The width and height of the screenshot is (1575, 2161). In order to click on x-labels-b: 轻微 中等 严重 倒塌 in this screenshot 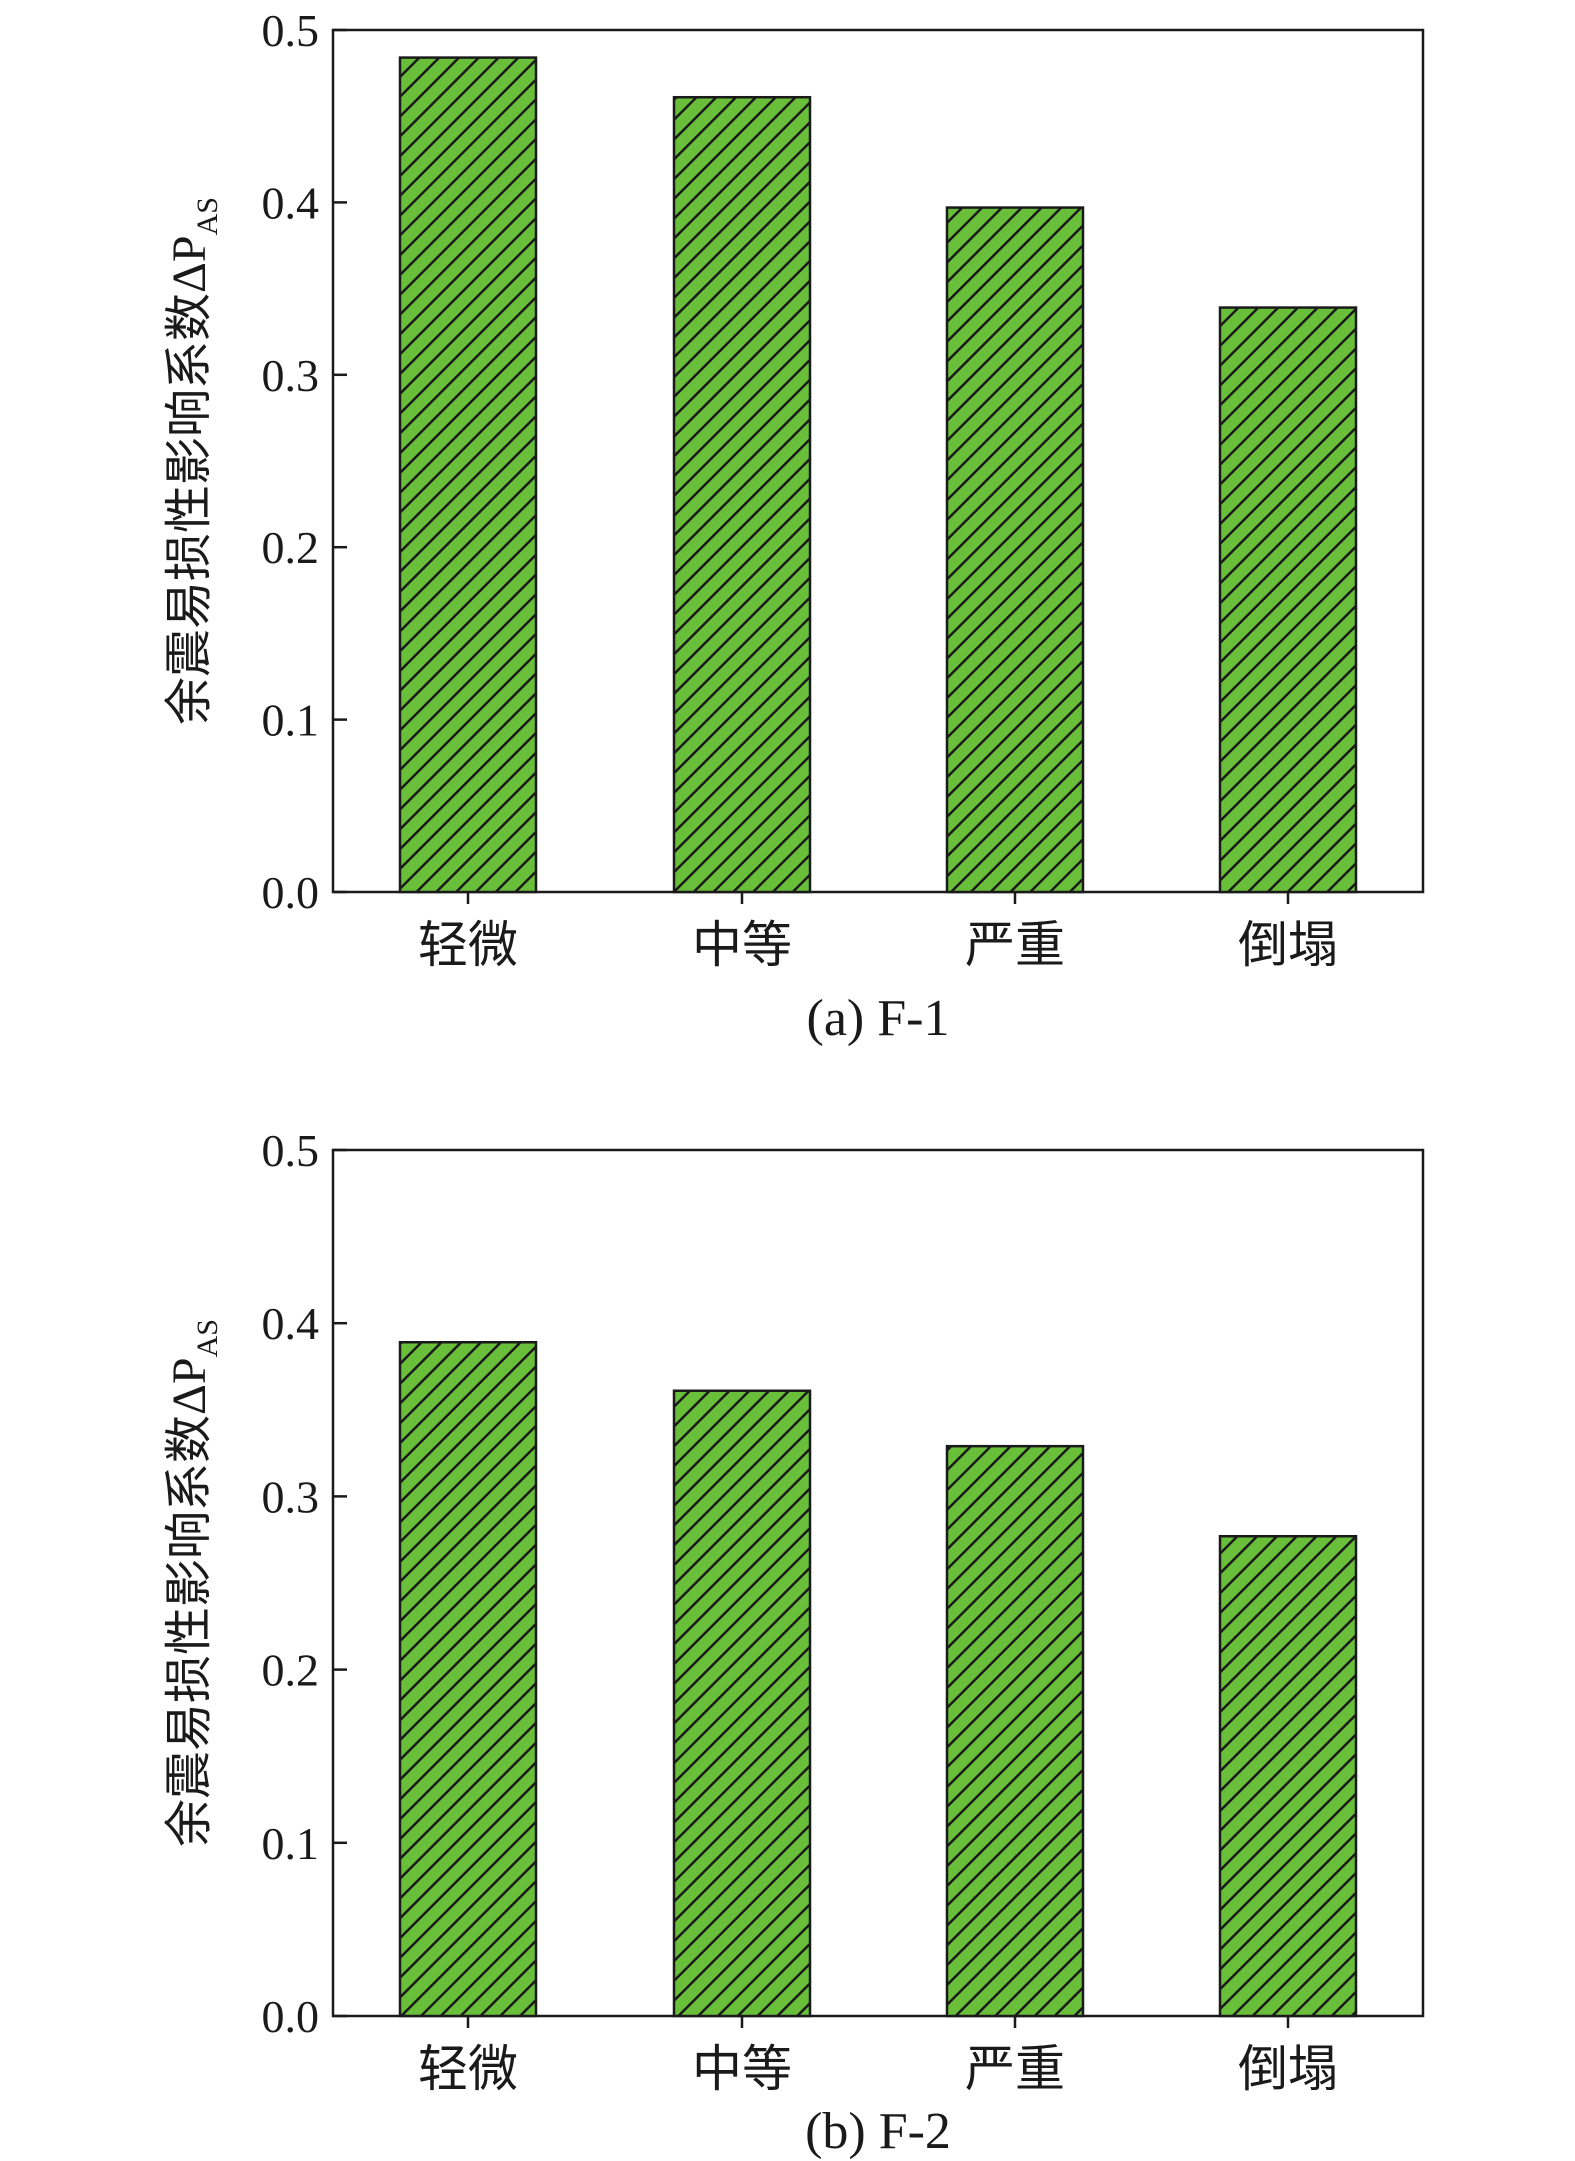, I will do `click(878, 2056)`.